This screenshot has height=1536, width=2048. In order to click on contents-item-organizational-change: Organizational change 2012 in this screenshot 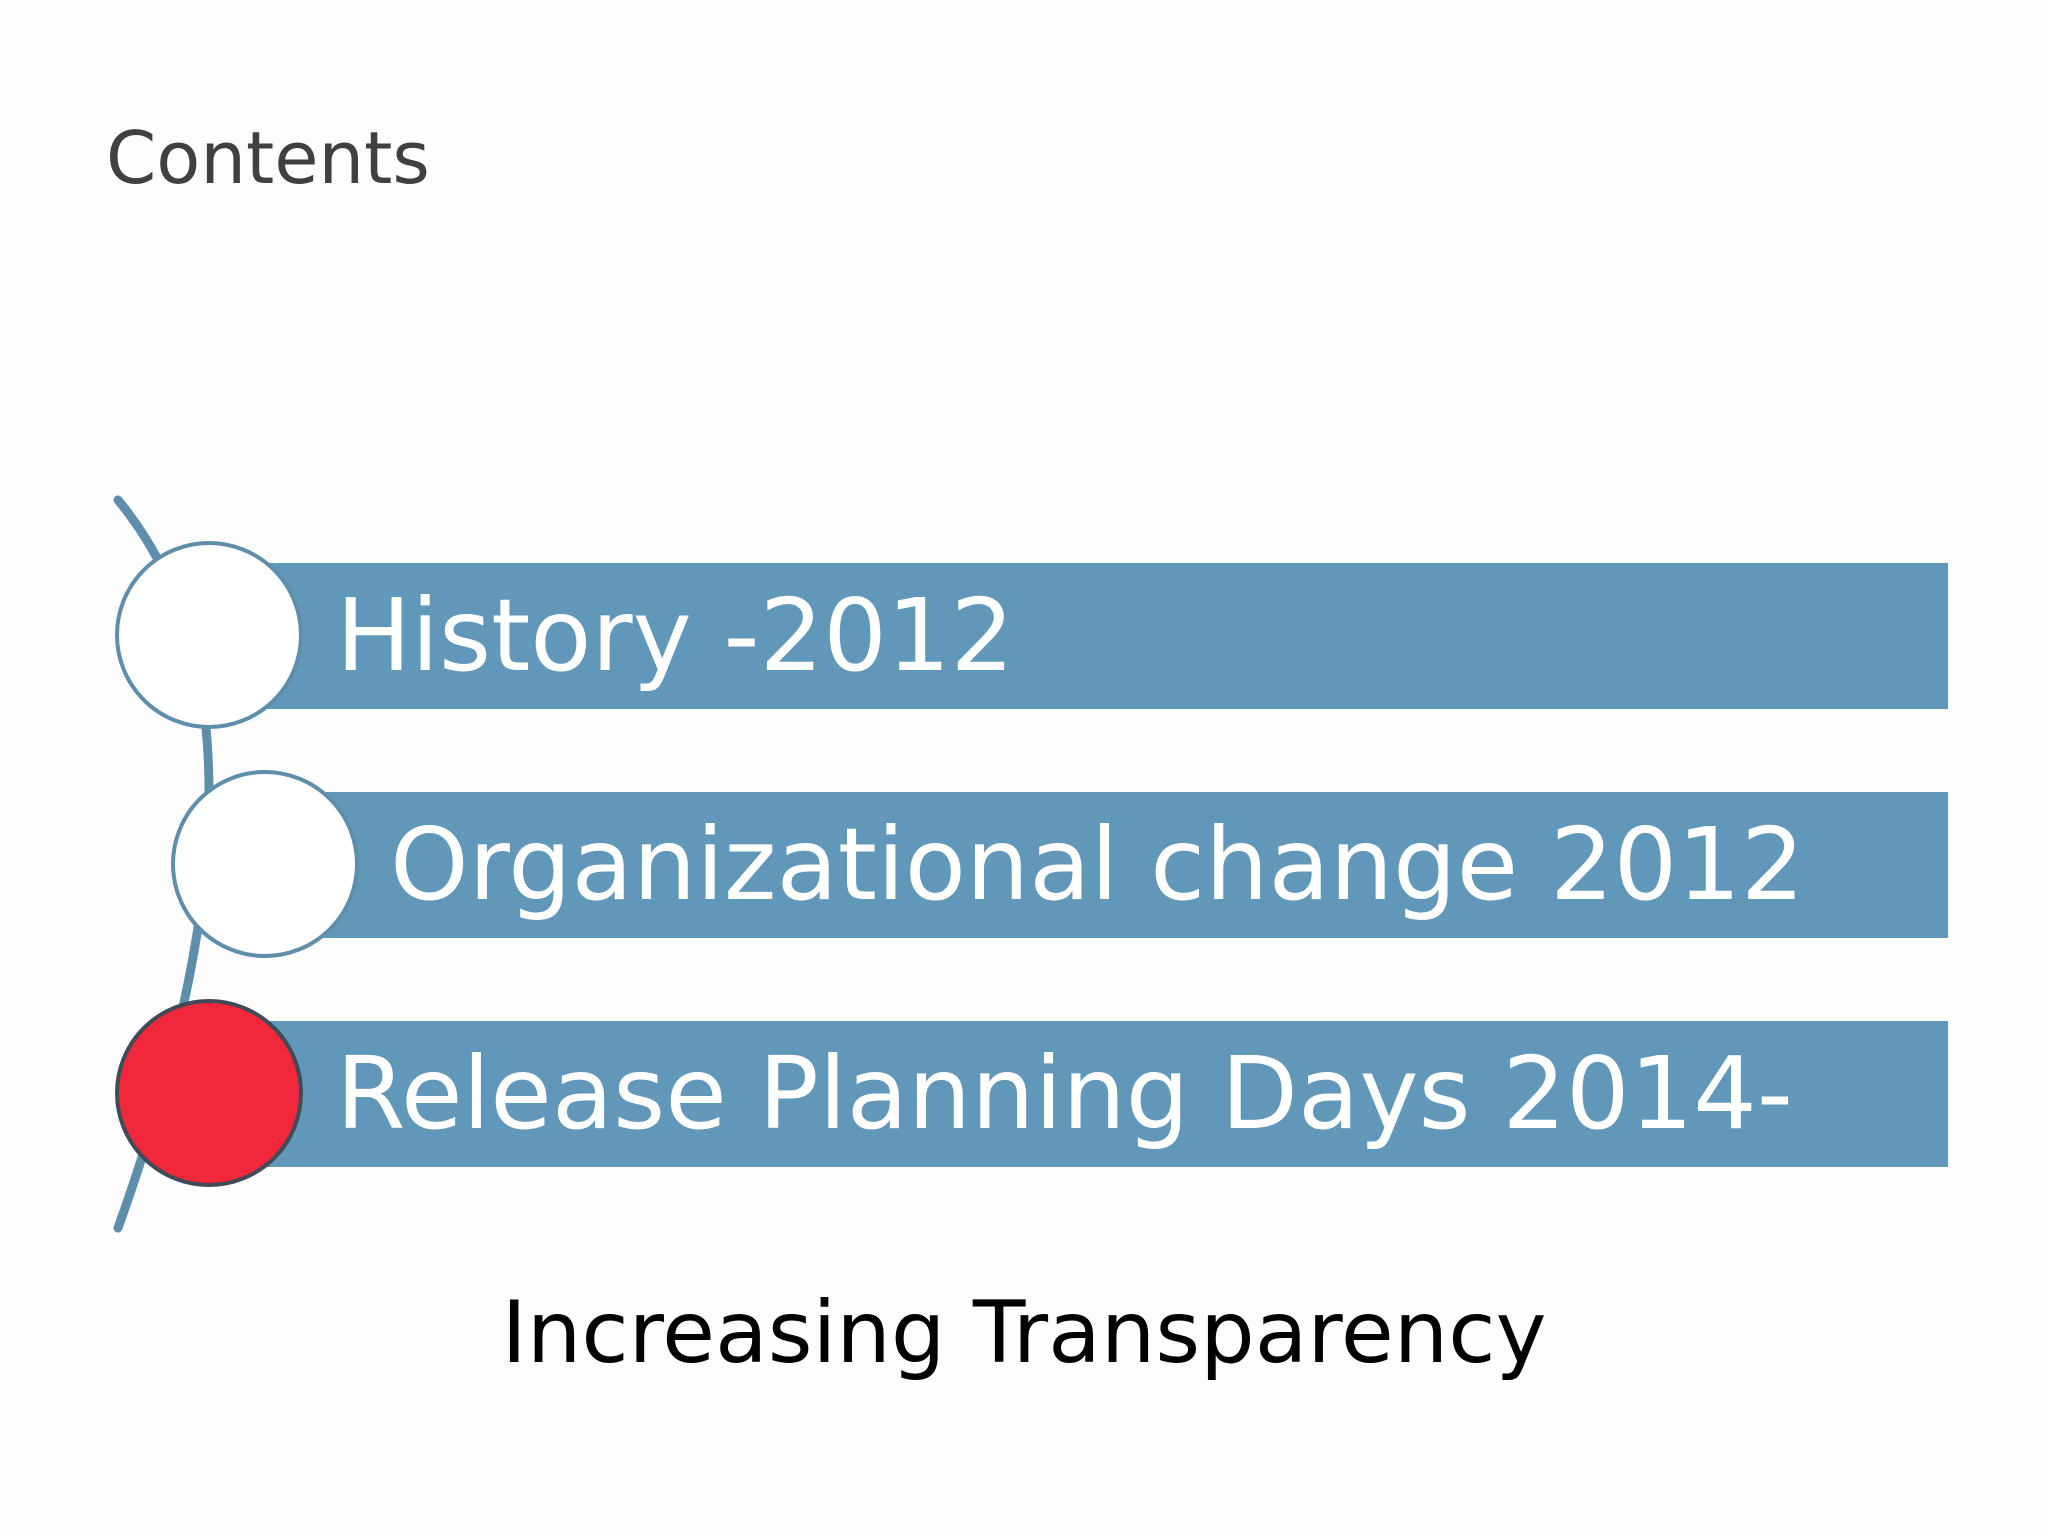, I will do `click(1108, 865)`.